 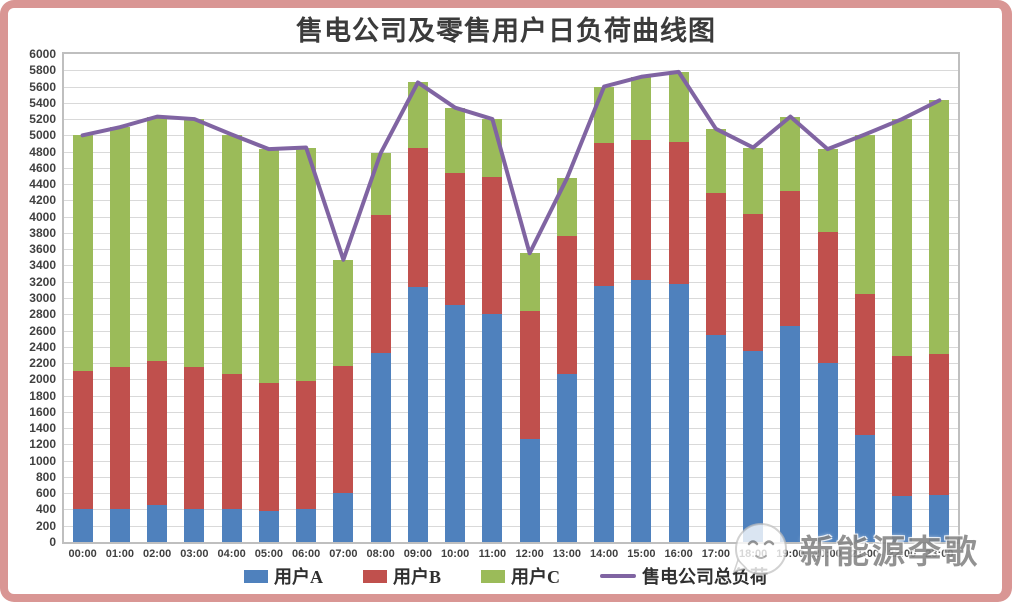 What do you see at coordinates (417, 554) in the screenshot?
I see `x-tick-label: 09:00` at bounding box center [417, 554].